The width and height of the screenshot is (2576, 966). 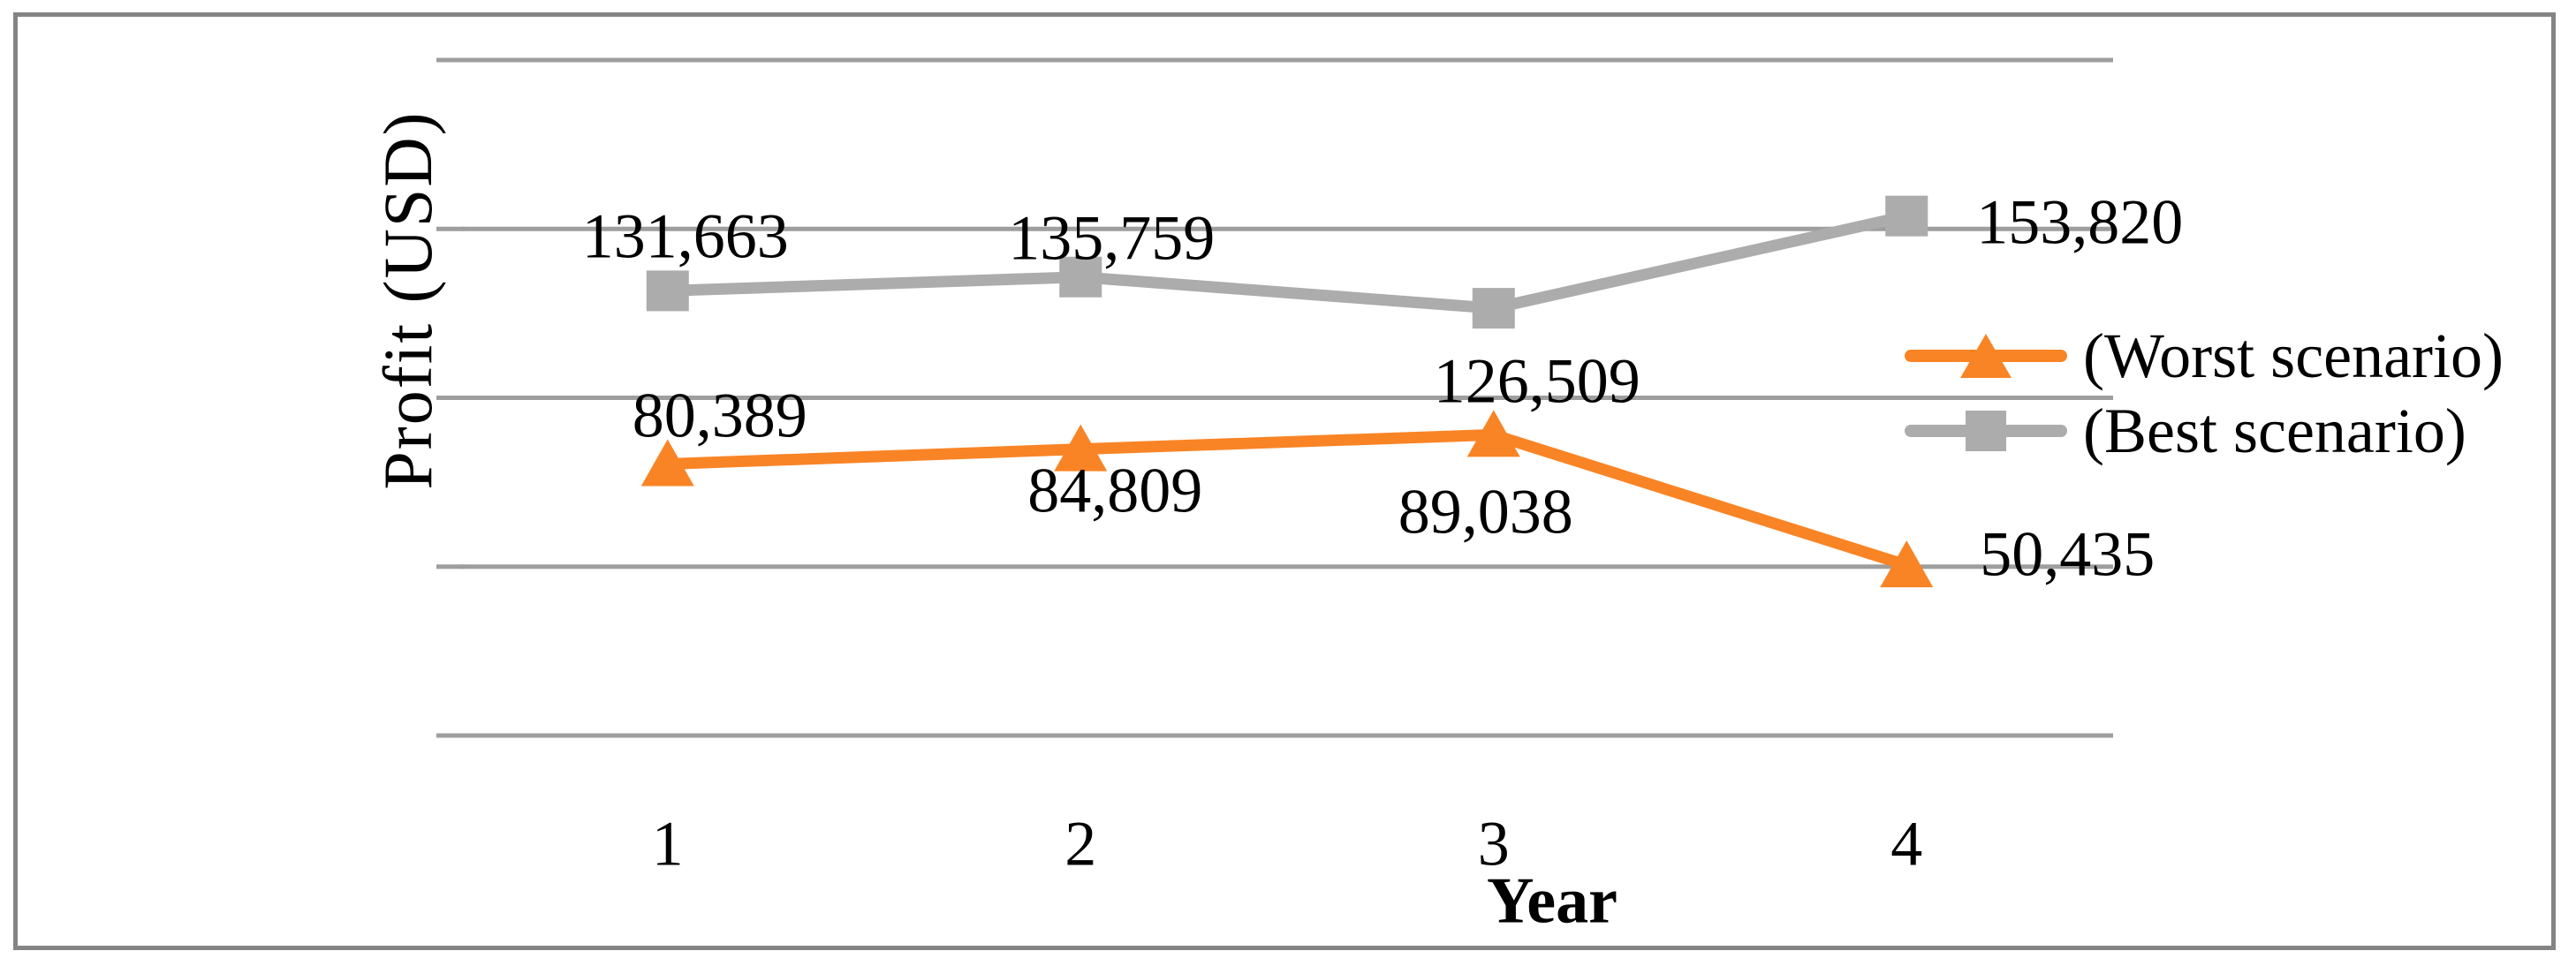 I want to click on legend-label-worst: (Worst scenario), so click(x=2293, y=355).